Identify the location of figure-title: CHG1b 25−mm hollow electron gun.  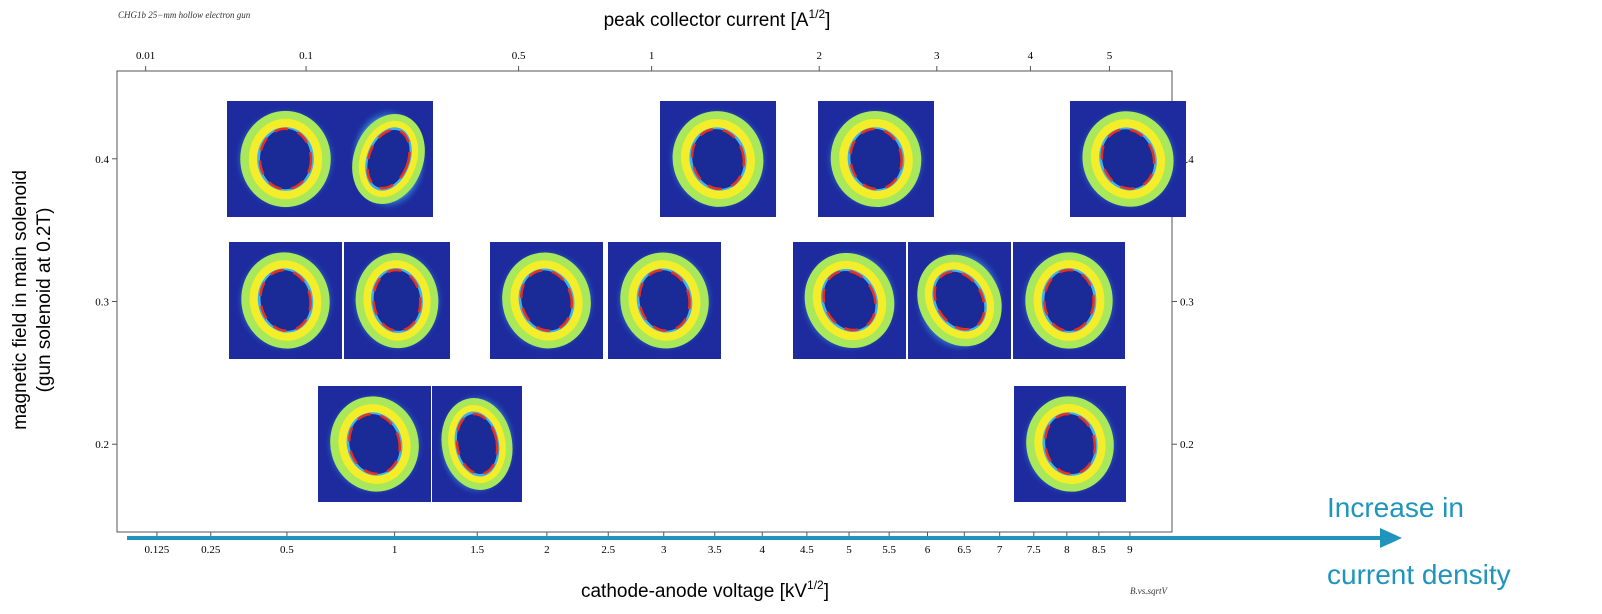
(184, 15).